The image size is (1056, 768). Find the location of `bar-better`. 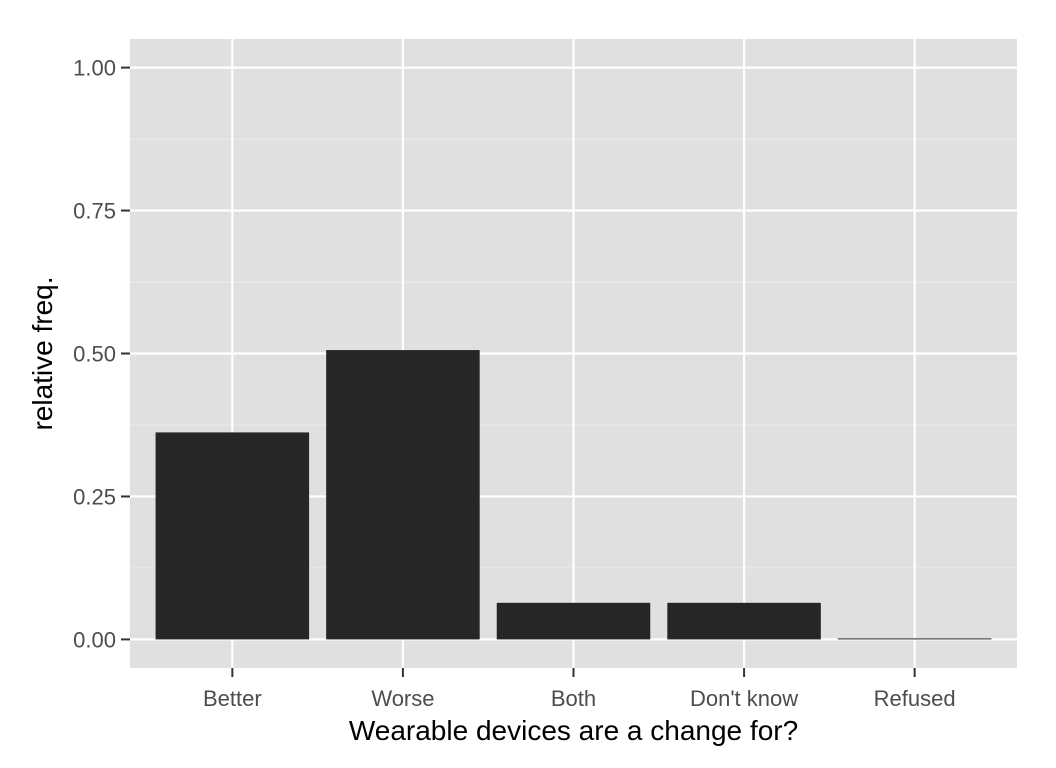

bar-better is located at coordinates (232, 536).